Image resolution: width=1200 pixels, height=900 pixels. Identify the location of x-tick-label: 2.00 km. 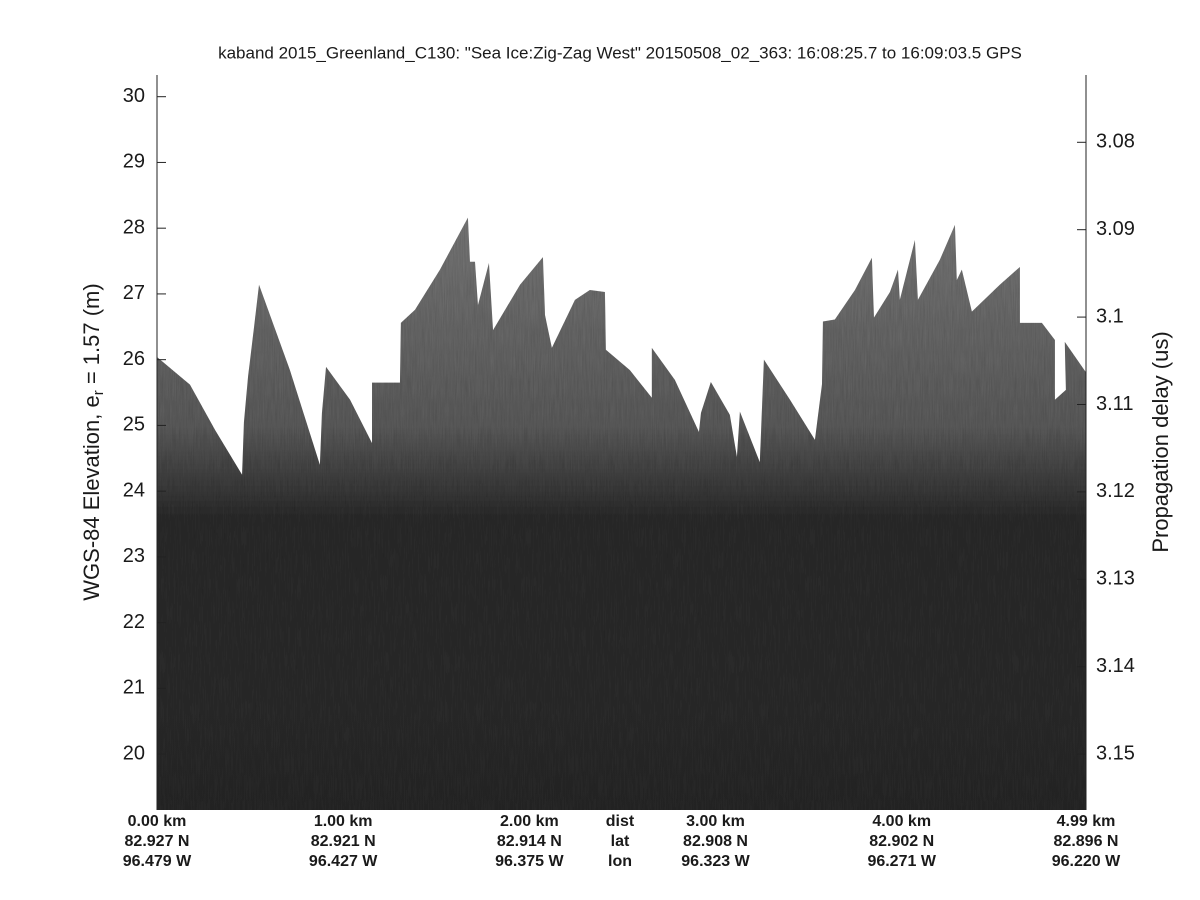
(529, 821).